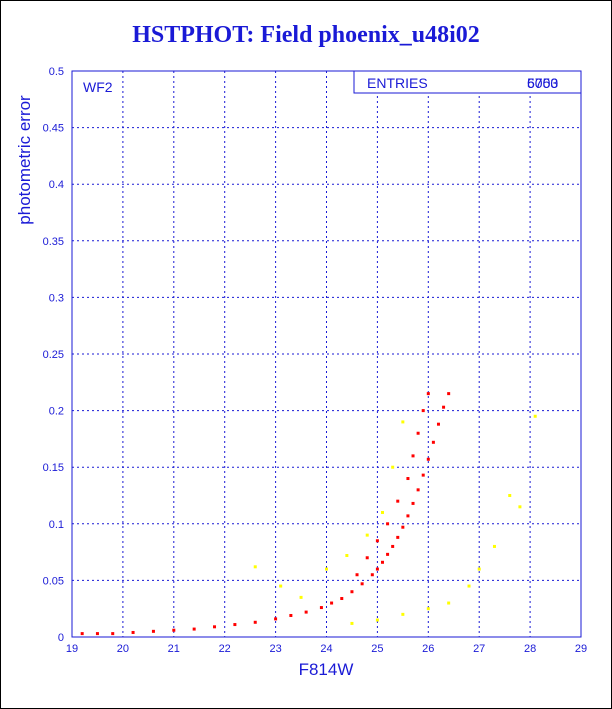 This screenshot has width=612, height=709. What do you see at coordinates (581, 649) in the screenshot?
I see `x-tick-label: 29` at bounding box center [581, 649].